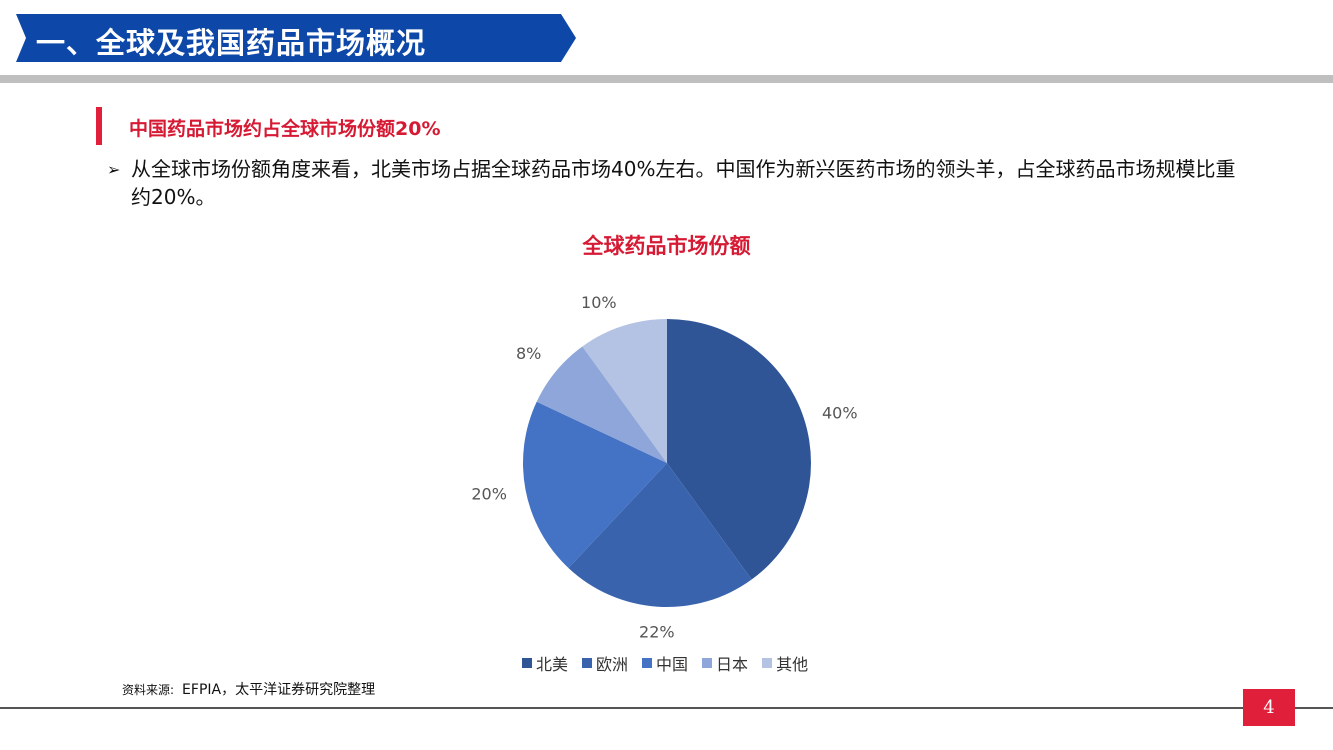 The image size is (1333, 750). I want to click on legend-item-others: 其他, so click(785, 663).